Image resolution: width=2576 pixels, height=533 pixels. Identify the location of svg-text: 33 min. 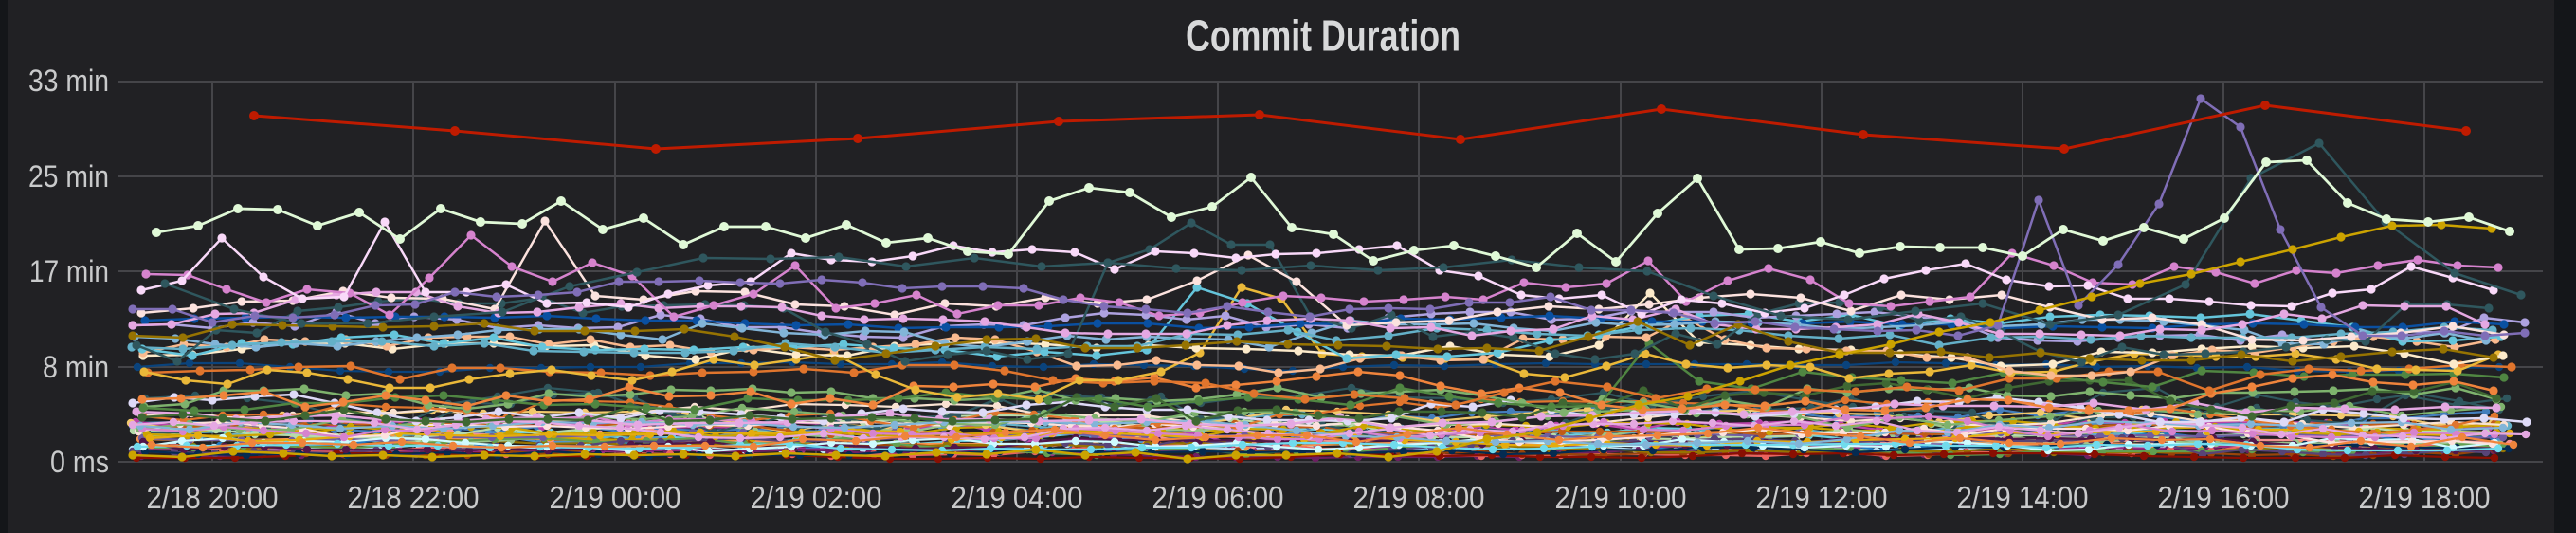
(68, 81).